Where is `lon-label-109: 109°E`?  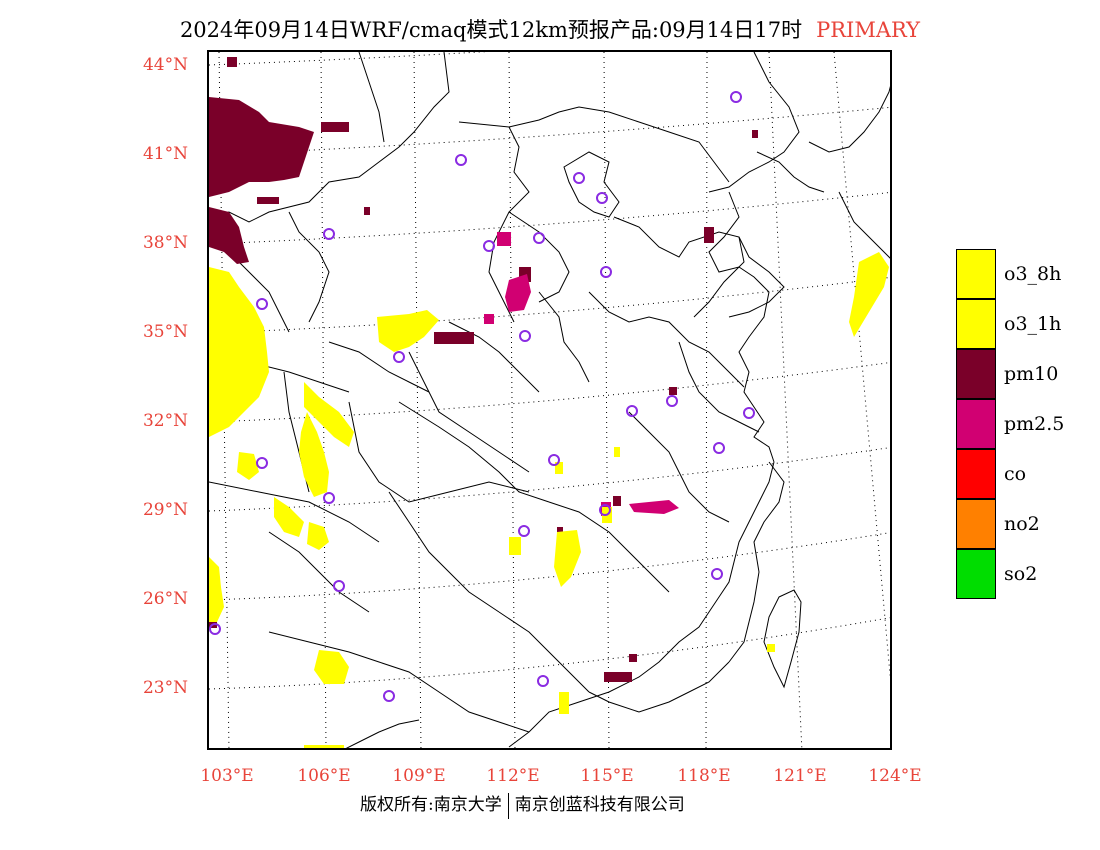
lon-label-109: 109°E is located at coordinates (419, 776).